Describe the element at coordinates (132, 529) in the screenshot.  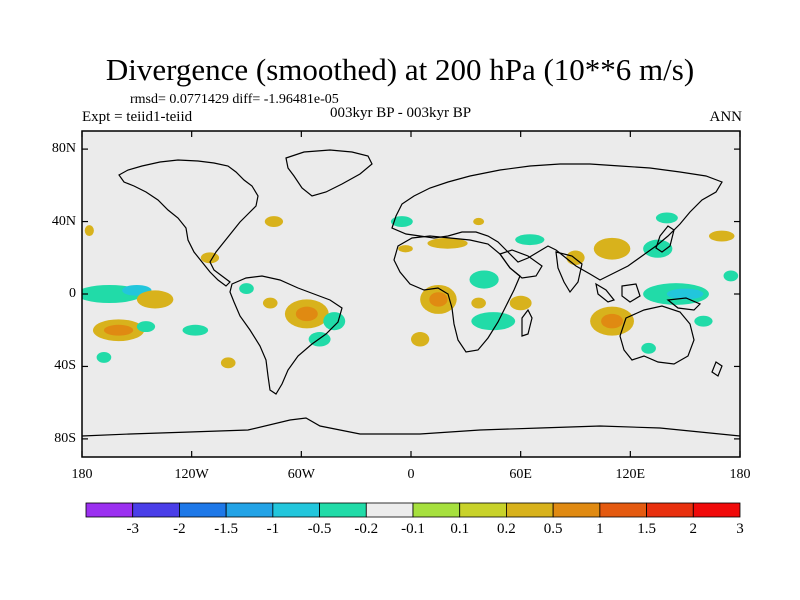
I see `colorbar-label: -3` at that location.